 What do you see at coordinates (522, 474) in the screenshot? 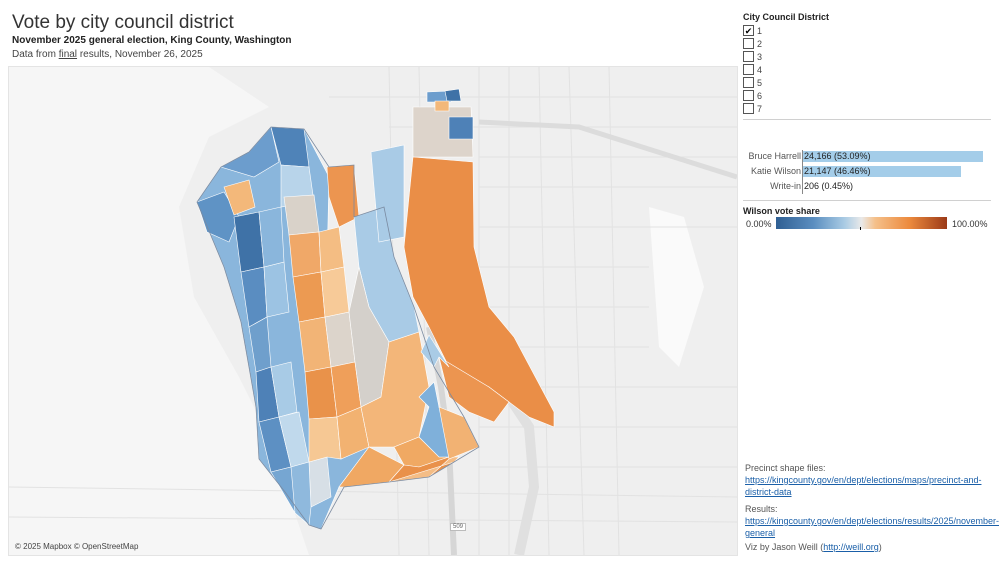
I see `river-channel` at bounding box center [522, 474].